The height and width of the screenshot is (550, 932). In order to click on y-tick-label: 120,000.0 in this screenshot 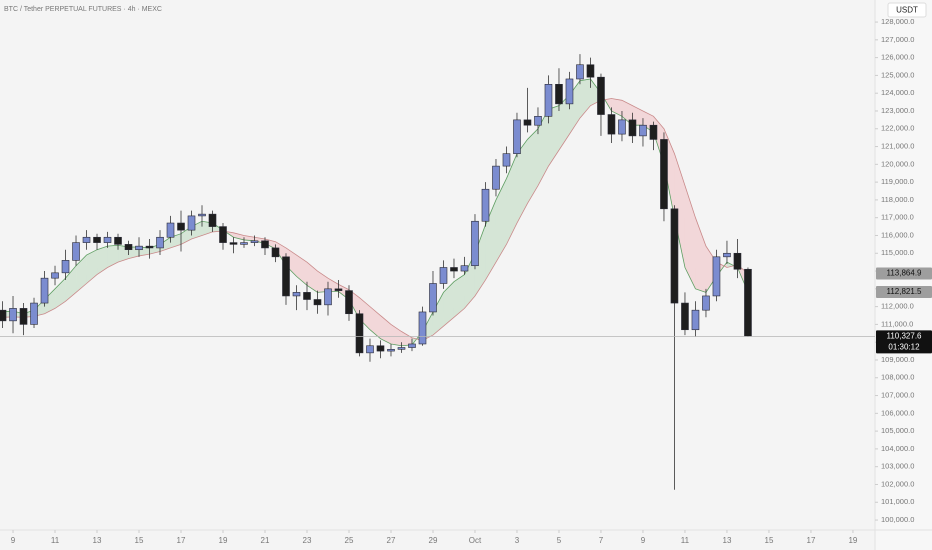, I will do `click(897, 163)`.